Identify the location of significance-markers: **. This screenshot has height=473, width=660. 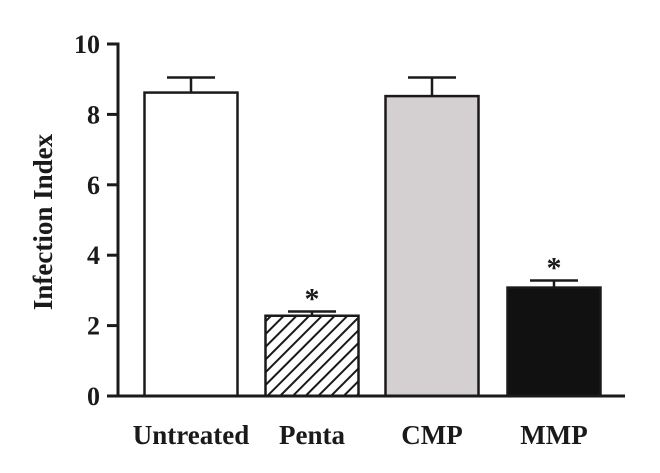
(433, 284).